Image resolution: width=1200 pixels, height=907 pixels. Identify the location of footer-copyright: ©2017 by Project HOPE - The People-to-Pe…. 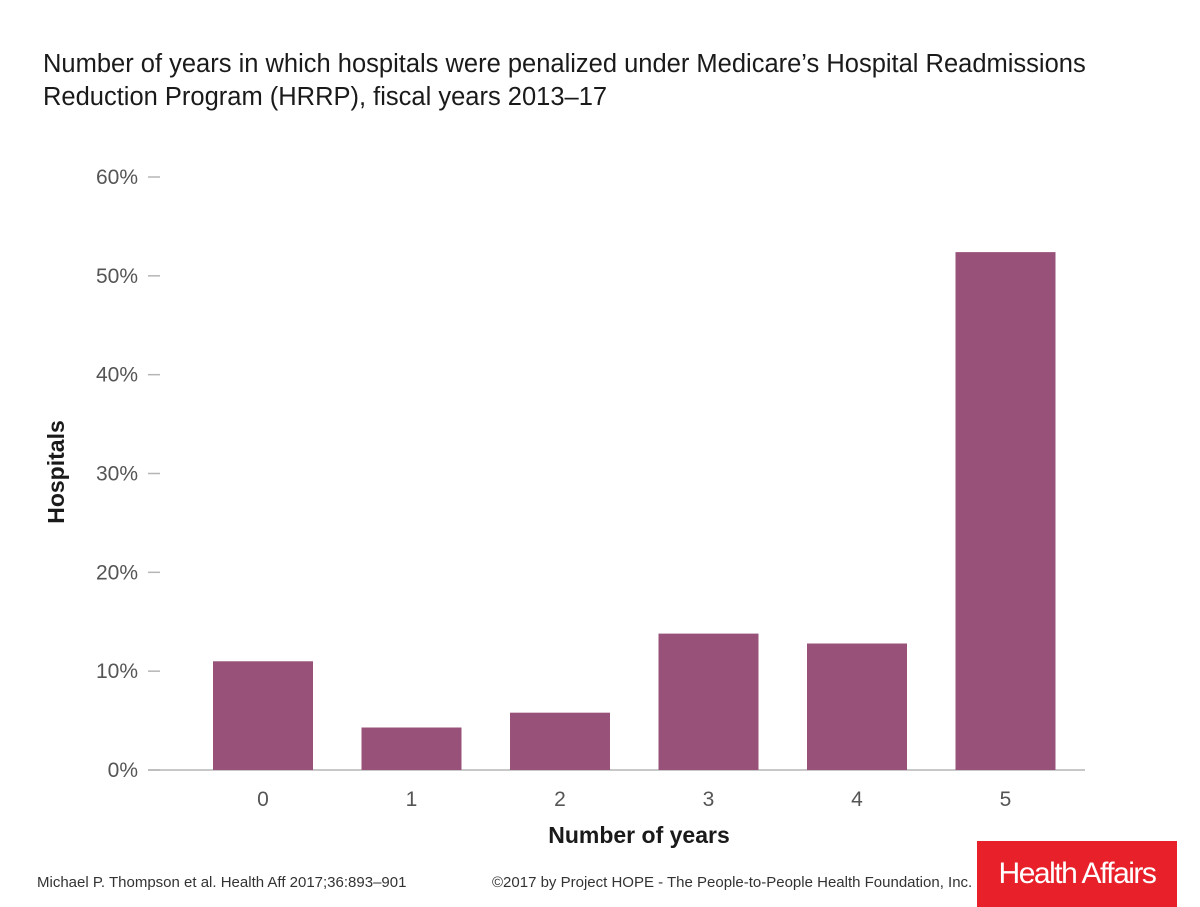
(732, 882).